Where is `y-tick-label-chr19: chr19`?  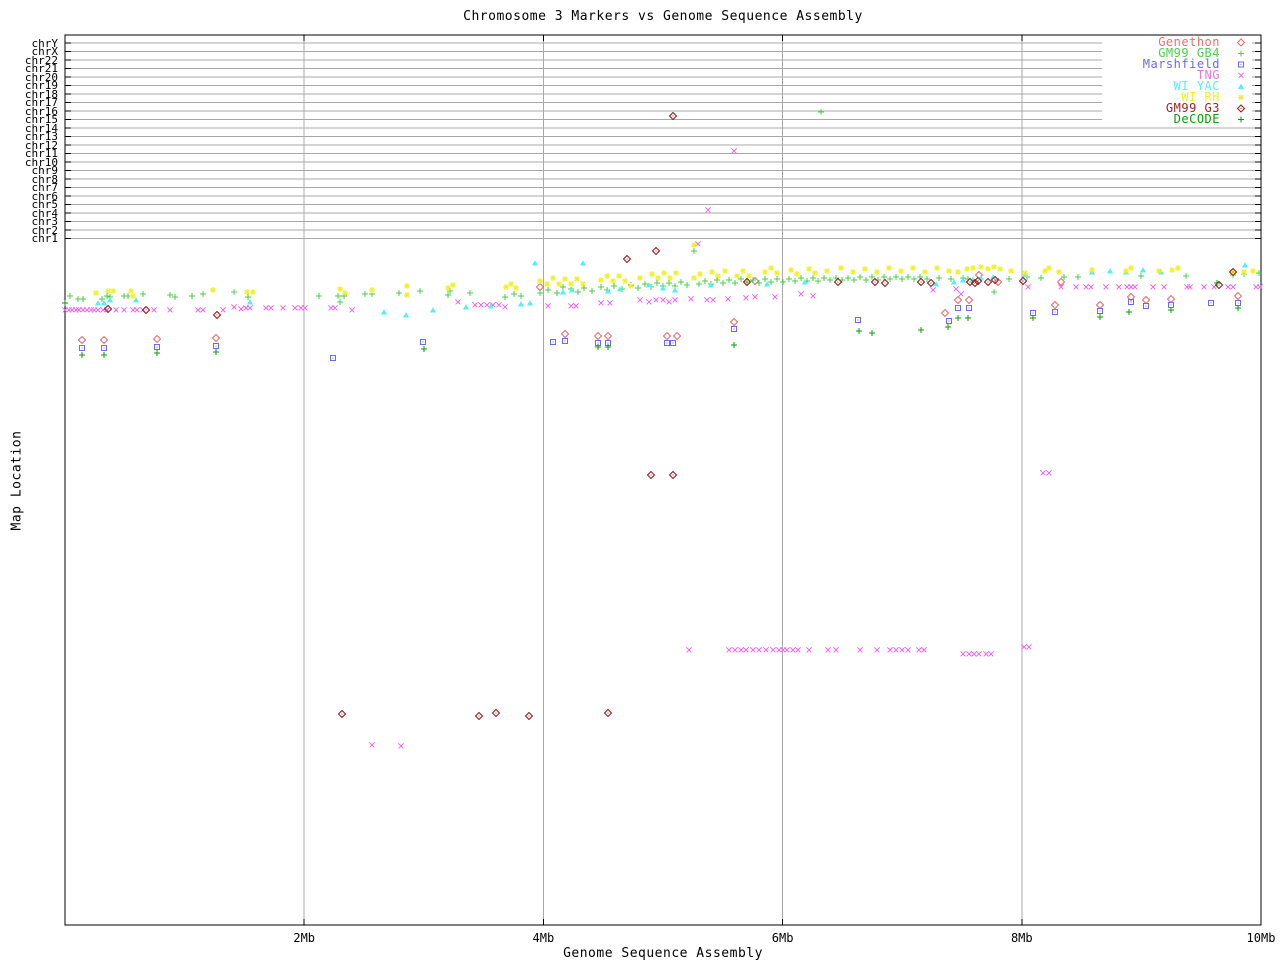
y-tick-label-chr19: chr19 is located at coordinates (41, 85).